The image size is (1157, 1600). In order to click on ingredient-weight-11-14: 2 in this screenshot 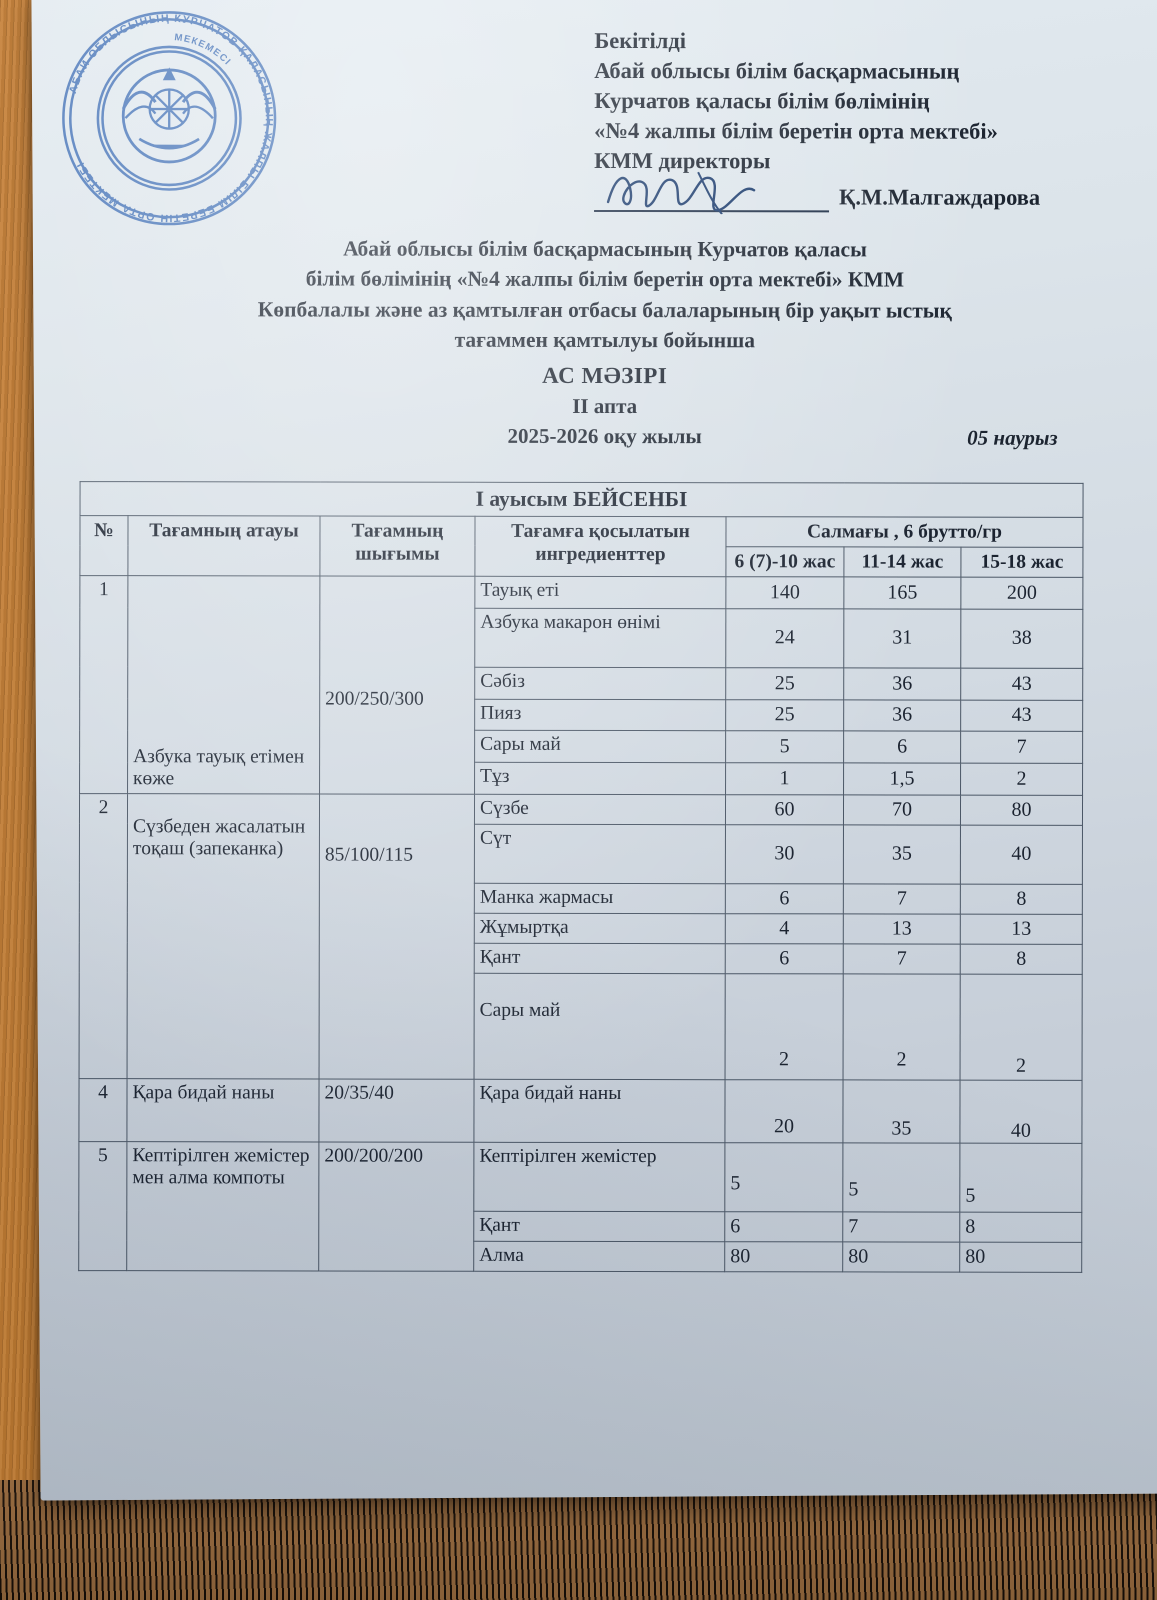, I will do `click(902, 1027)`.